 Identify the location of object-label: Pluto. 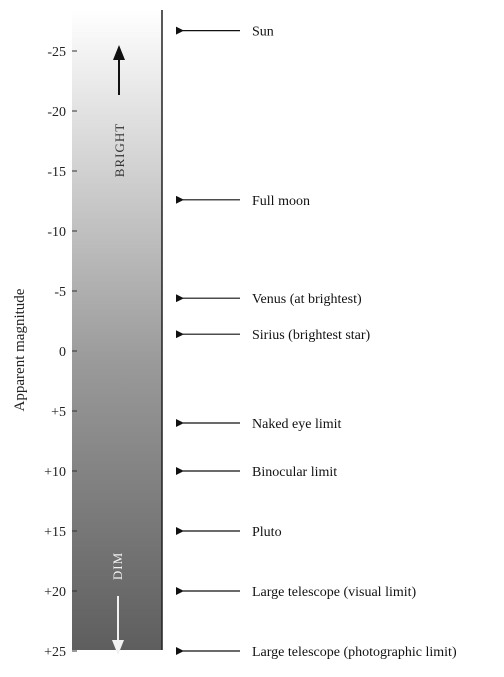
(267, 532).